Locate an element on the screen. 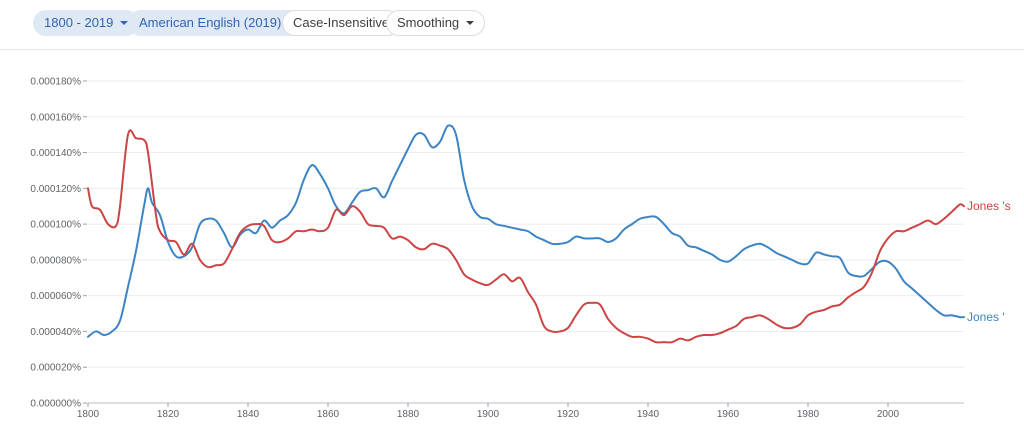 Image resolution: width=1024 pixels, height=425 pixels. x-tick-label: 2000 is located at coordinates (888, 414).